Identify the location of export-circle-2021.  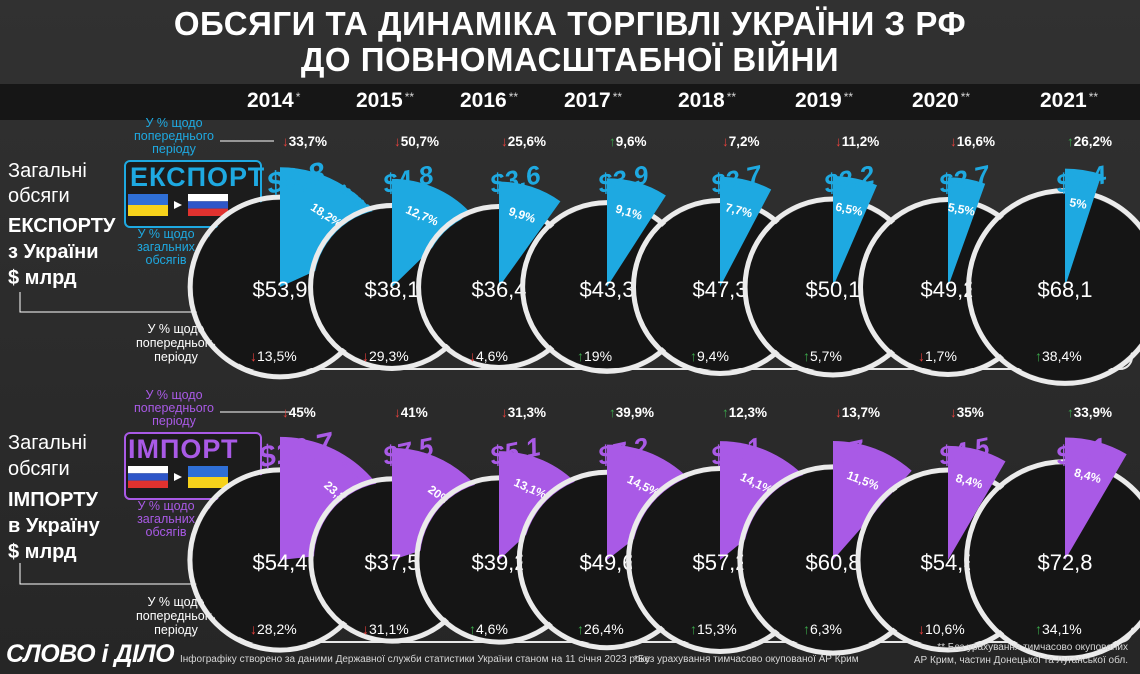
(1055, 287).